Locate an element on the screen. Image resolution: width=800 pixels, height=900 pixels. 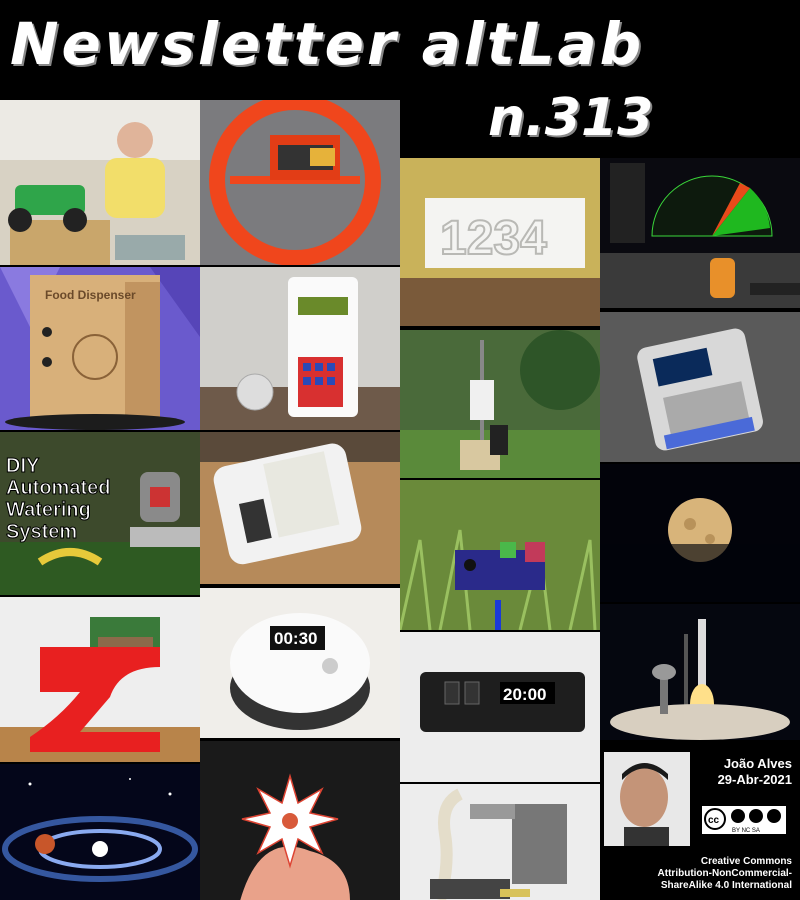
cc-license-badge: cc BY NC SA is located at coordinates (744, 820).